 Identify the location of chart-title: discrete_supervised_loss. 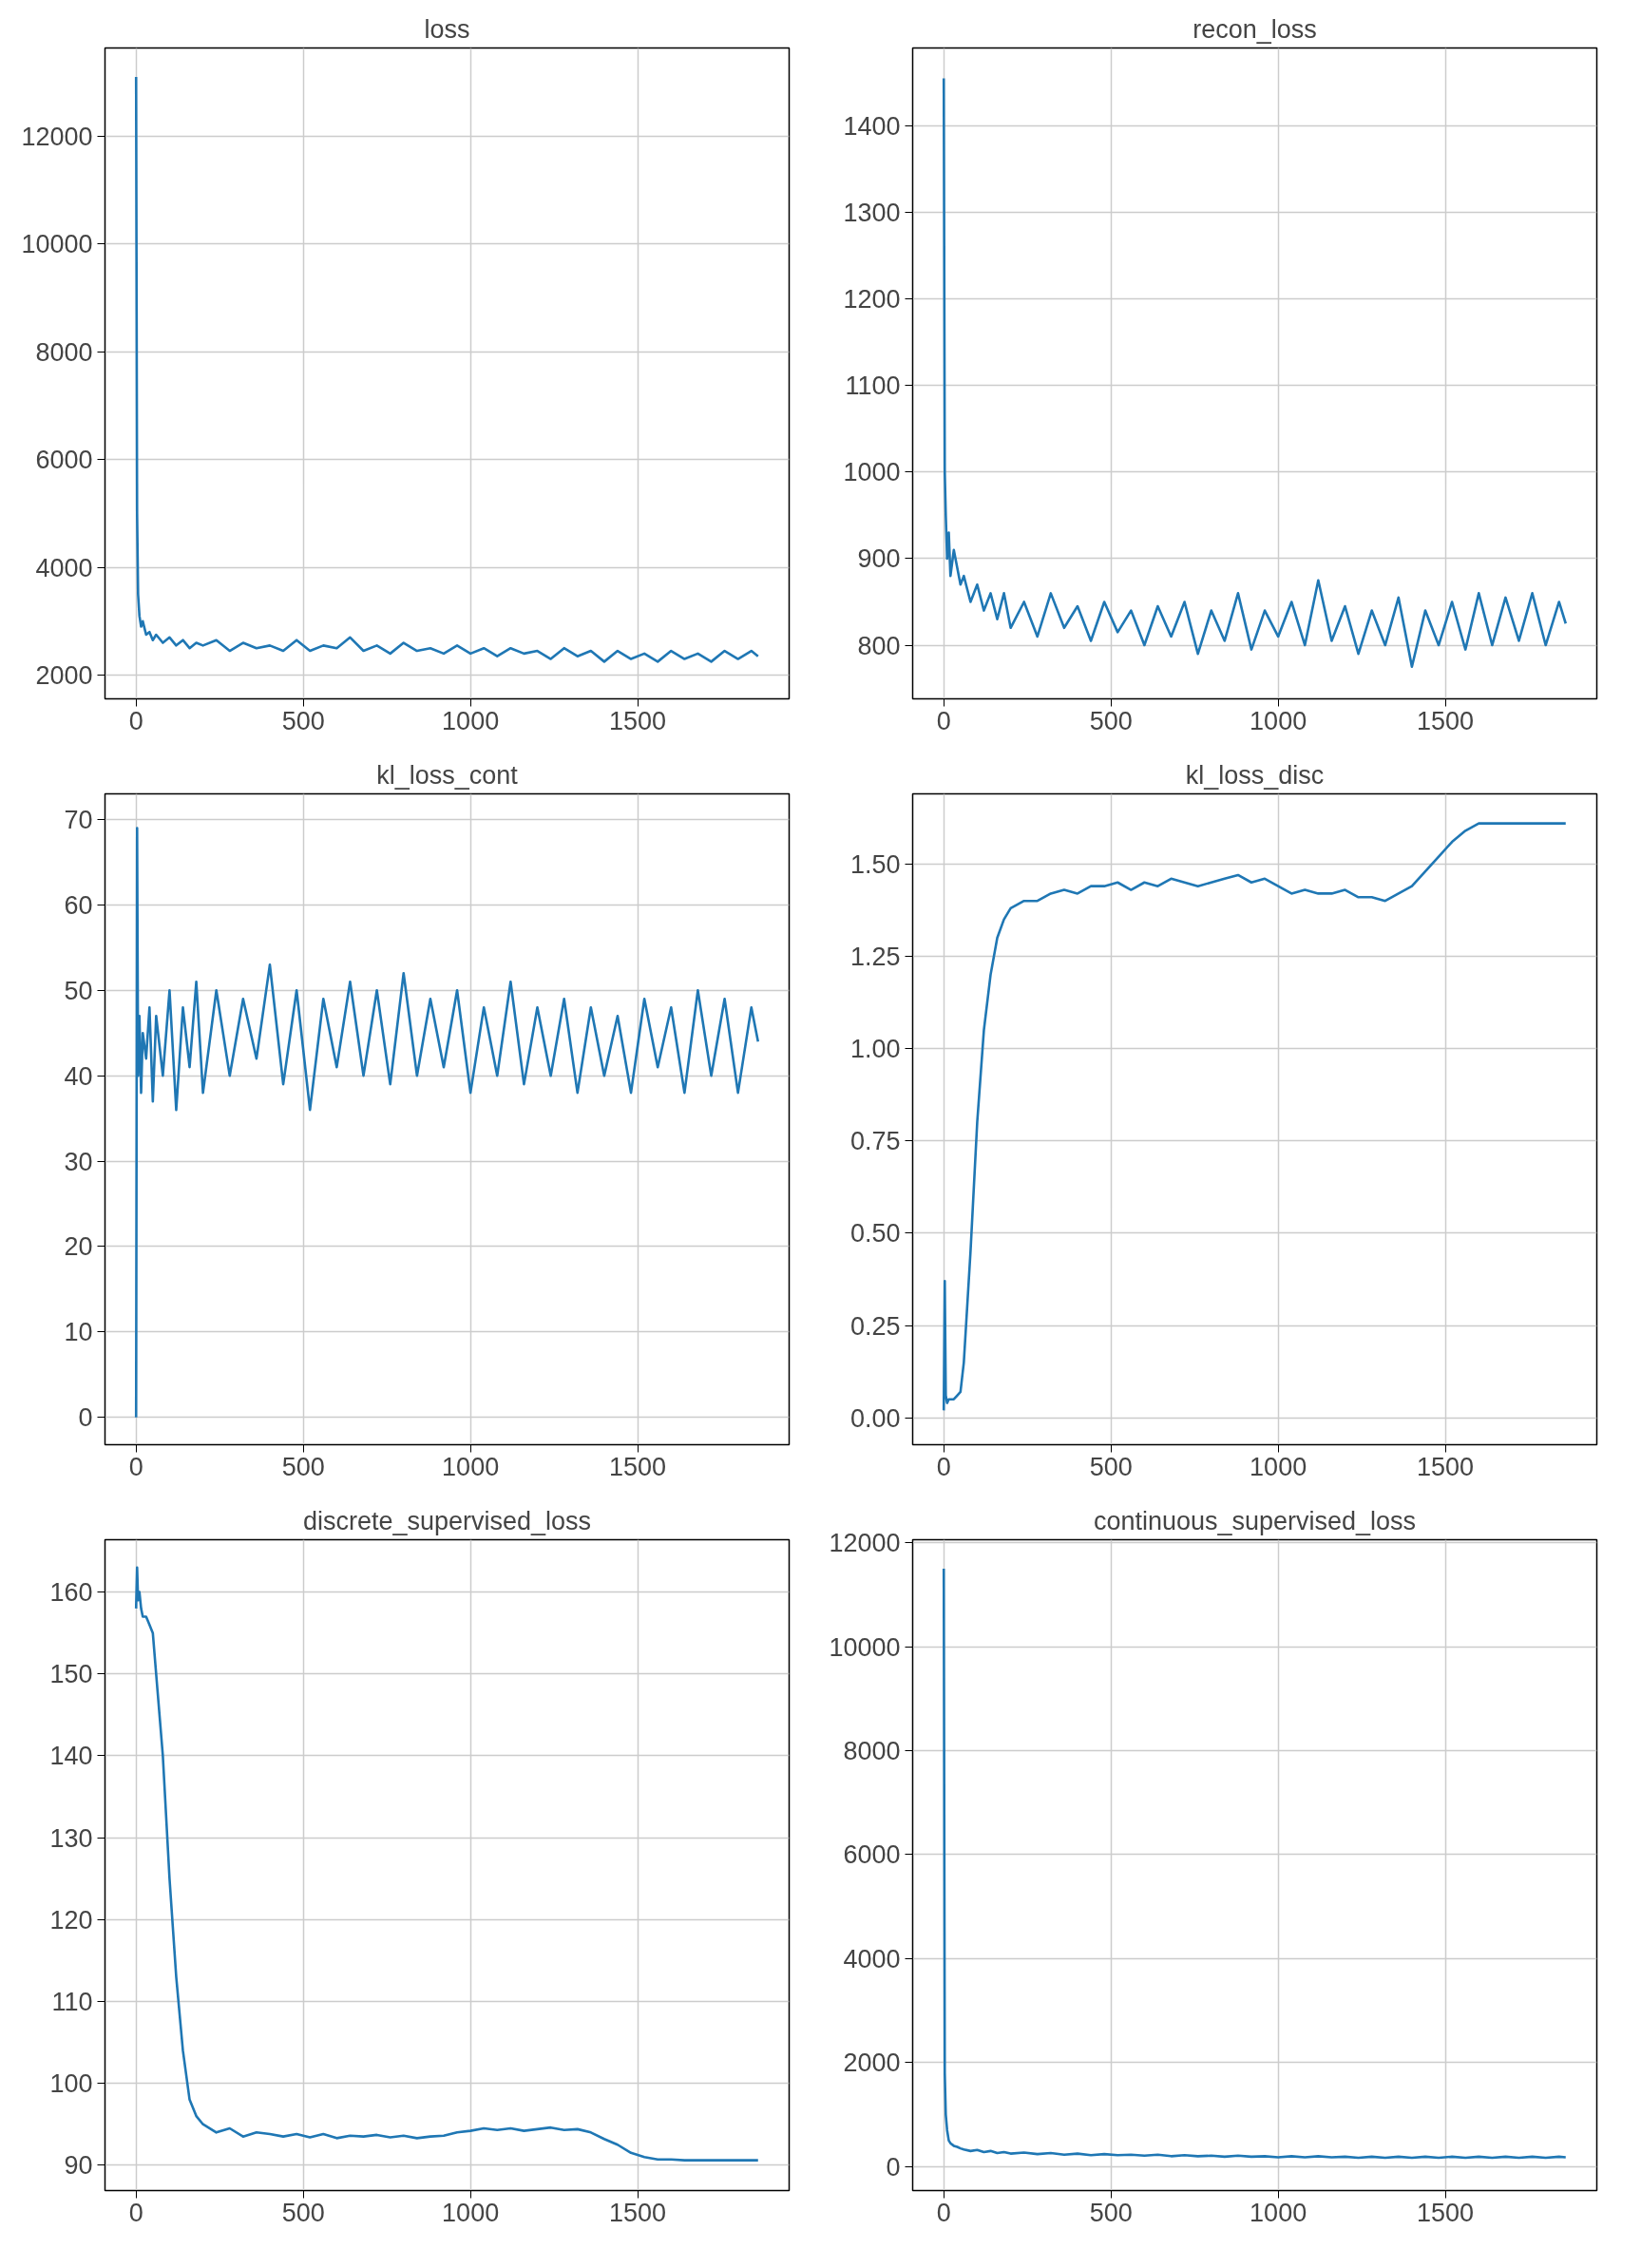
(447, 1520).